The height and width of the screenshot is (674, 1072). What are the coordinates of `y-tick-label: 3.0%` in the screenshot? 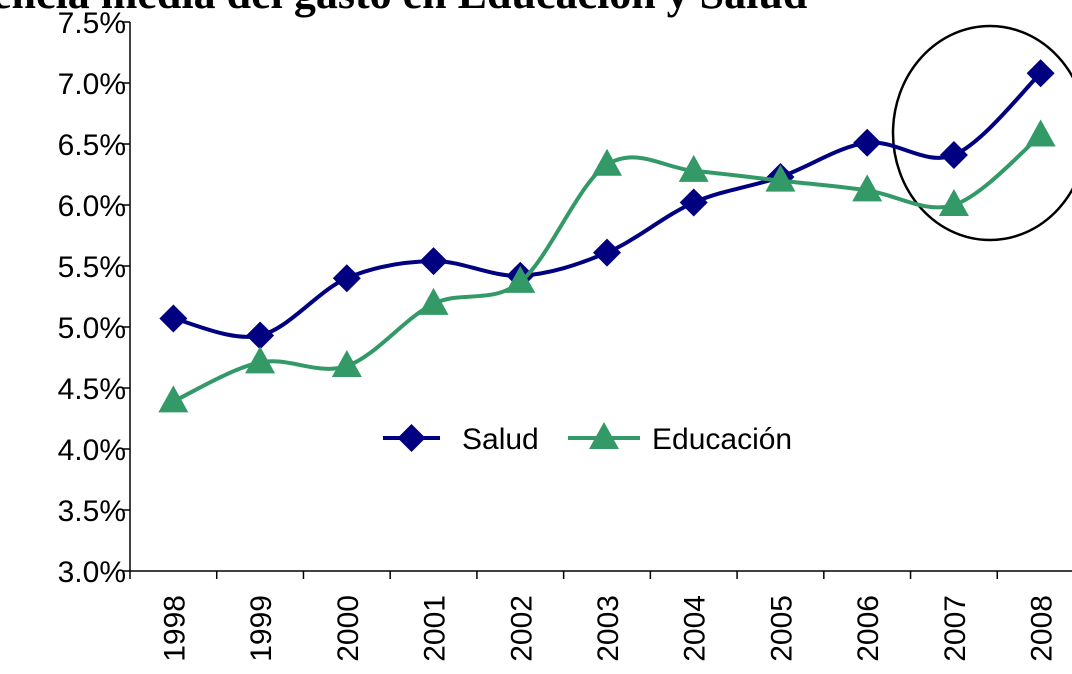 It's located at (92, 572).